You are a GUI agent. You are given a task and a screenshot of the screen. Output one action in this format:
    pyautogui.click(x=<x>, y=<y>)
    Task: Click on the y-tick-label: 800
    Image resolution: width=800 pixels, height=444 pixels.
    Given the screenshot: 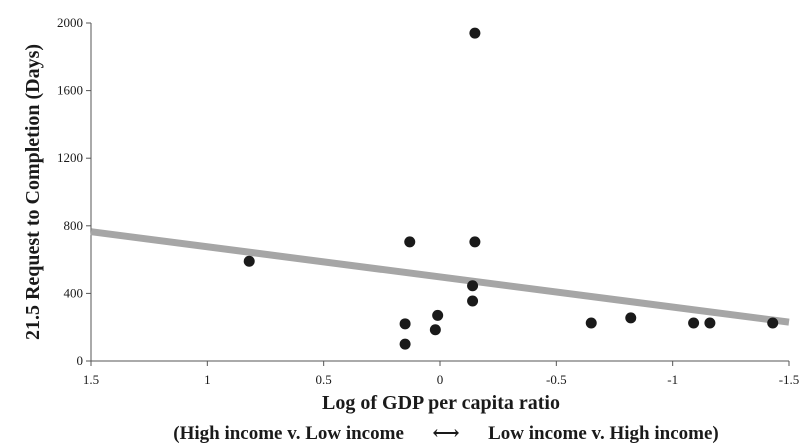 What is the action you would take?
    pyautogui.click(x=74, y=225)
    